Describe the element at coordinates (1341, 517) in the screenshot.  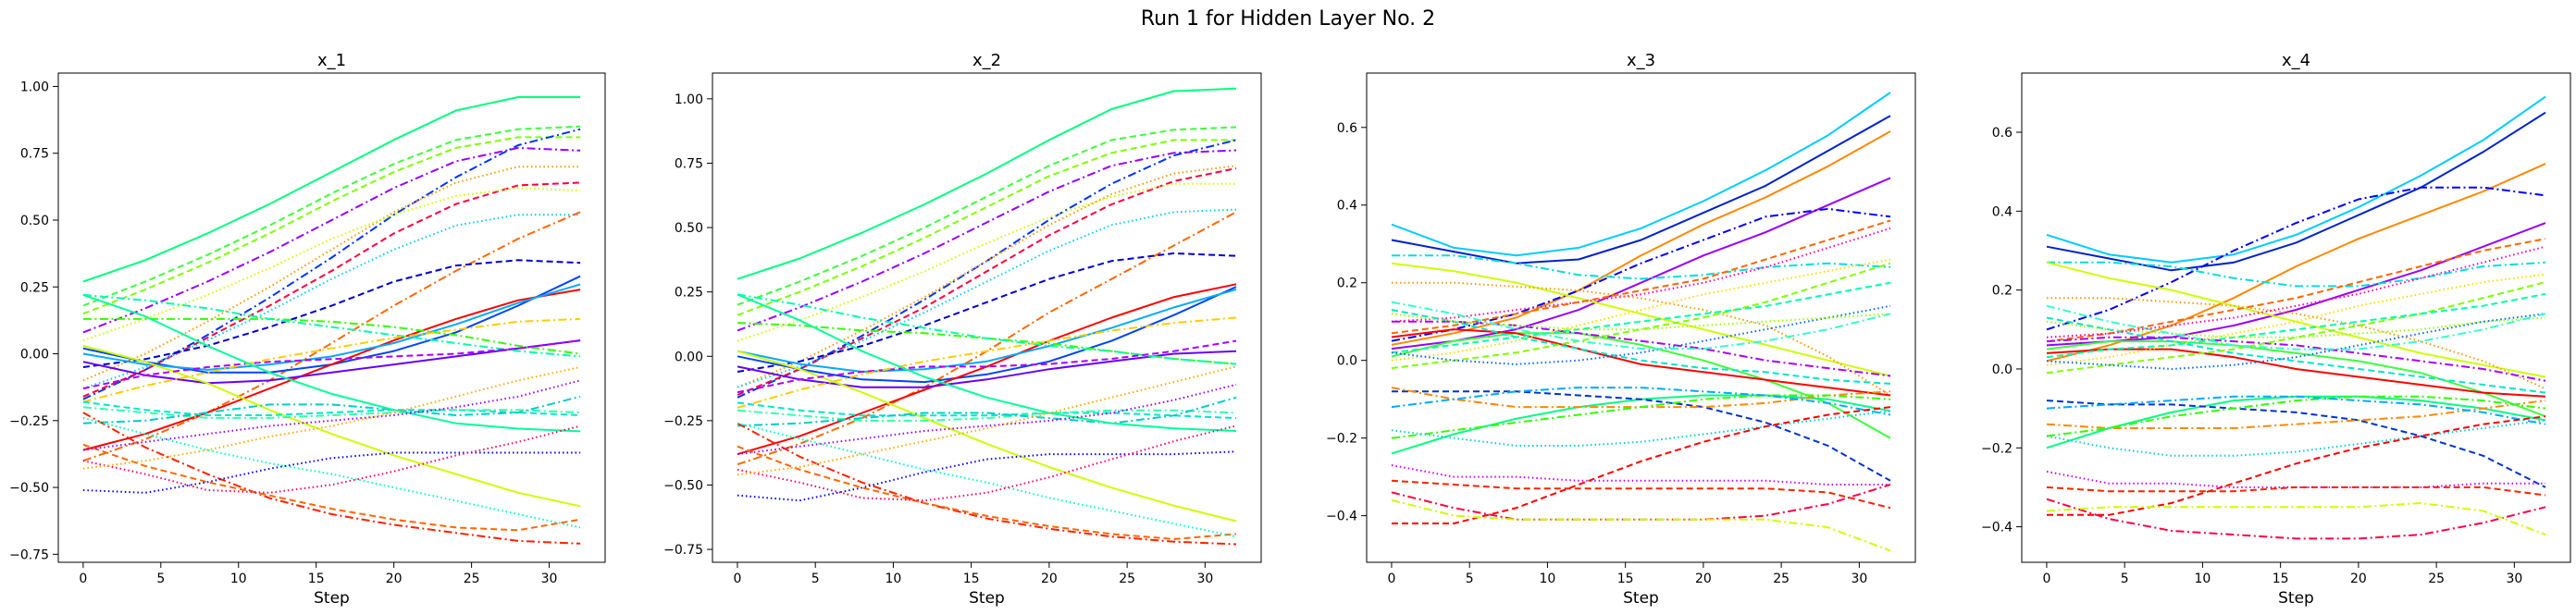
I see `y-tick-label: −0.4` at that location.